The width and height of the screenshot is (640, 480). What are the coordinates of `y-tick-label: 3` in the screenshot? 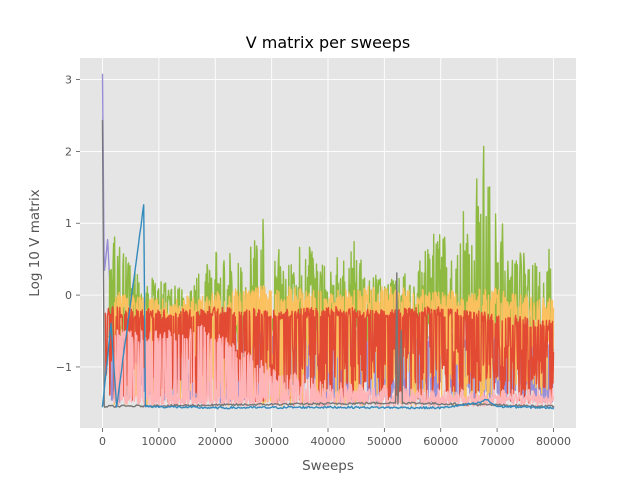 It's located at (68, 80).